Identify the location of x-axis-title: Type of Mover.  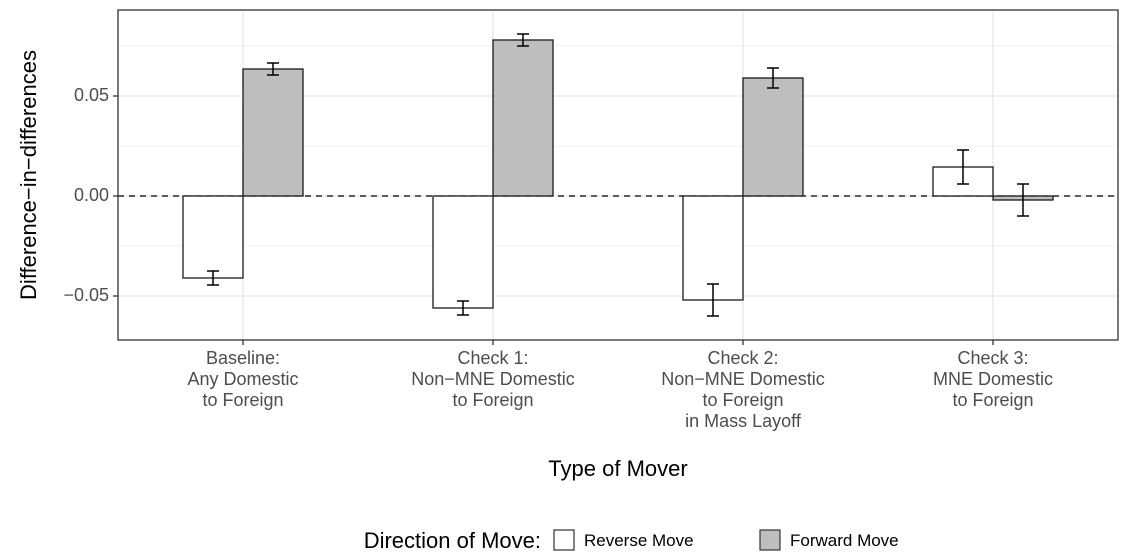
(617, 468).